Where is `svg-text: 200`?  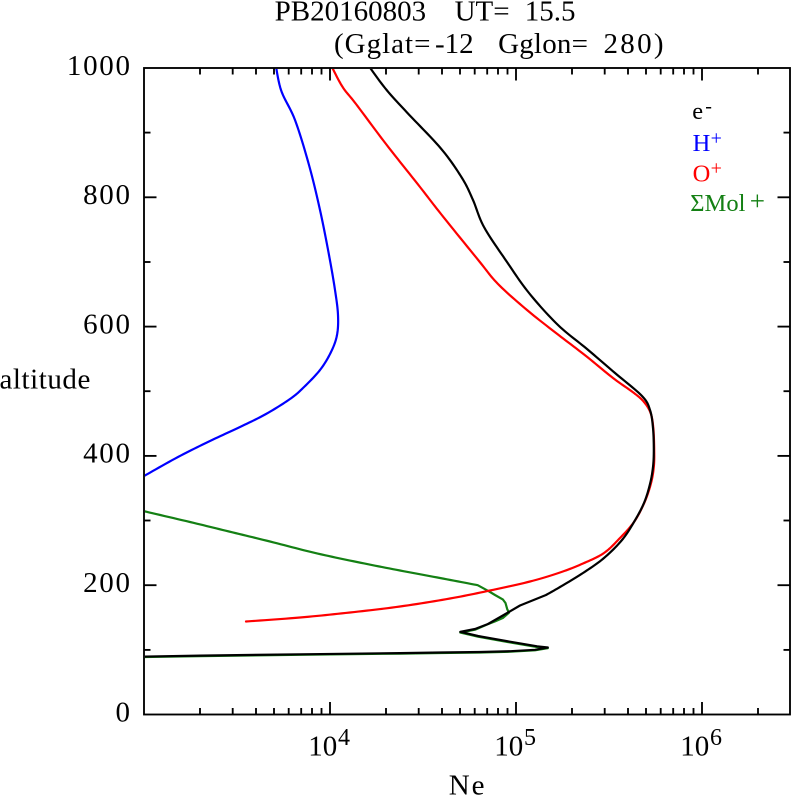
svg-text: 200 is located at coordinates (107, 583).